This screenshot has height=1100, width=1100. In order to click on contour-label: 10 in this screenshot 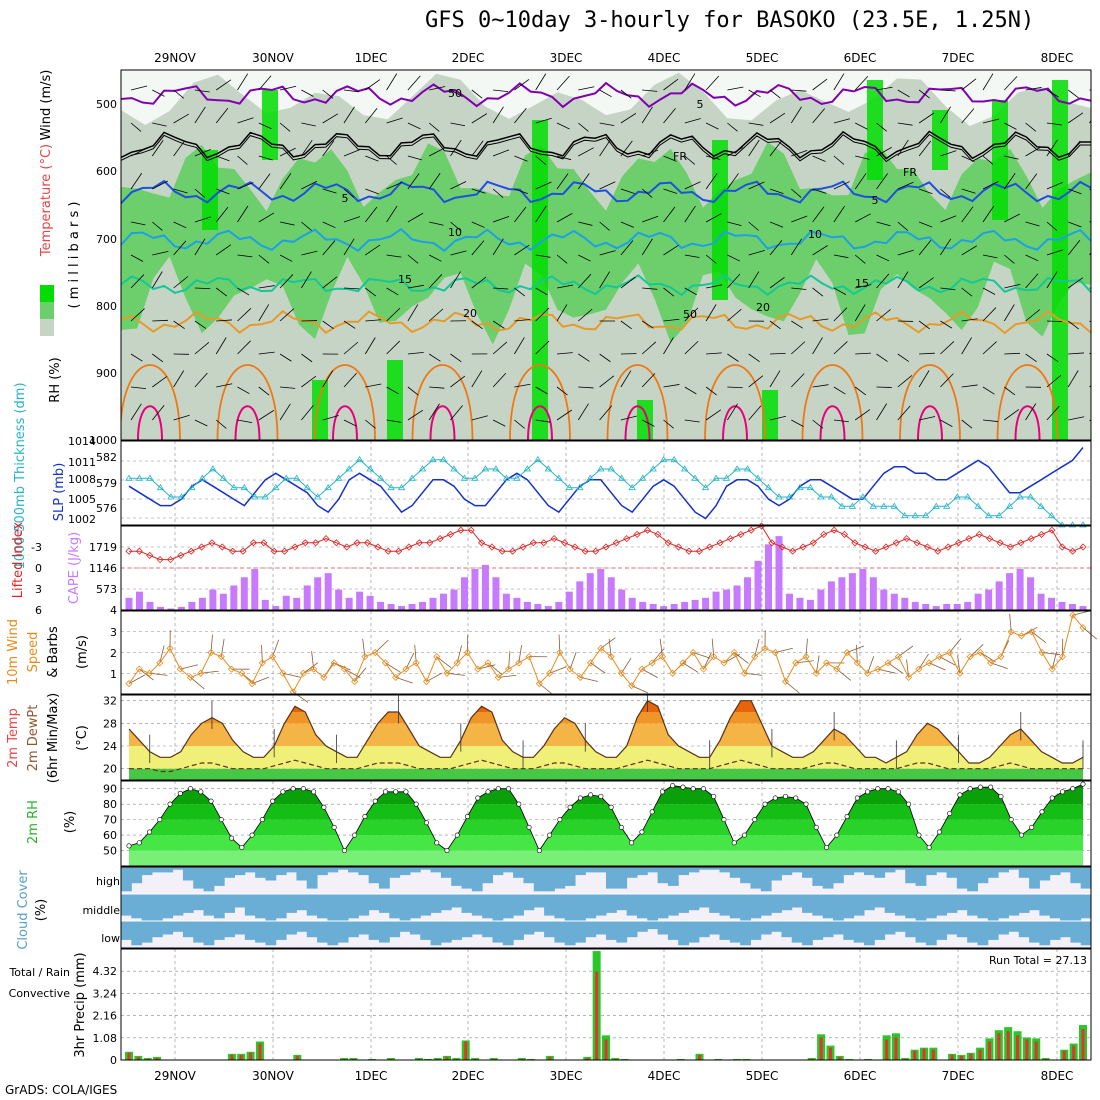, I will do `click(455, 232)`.